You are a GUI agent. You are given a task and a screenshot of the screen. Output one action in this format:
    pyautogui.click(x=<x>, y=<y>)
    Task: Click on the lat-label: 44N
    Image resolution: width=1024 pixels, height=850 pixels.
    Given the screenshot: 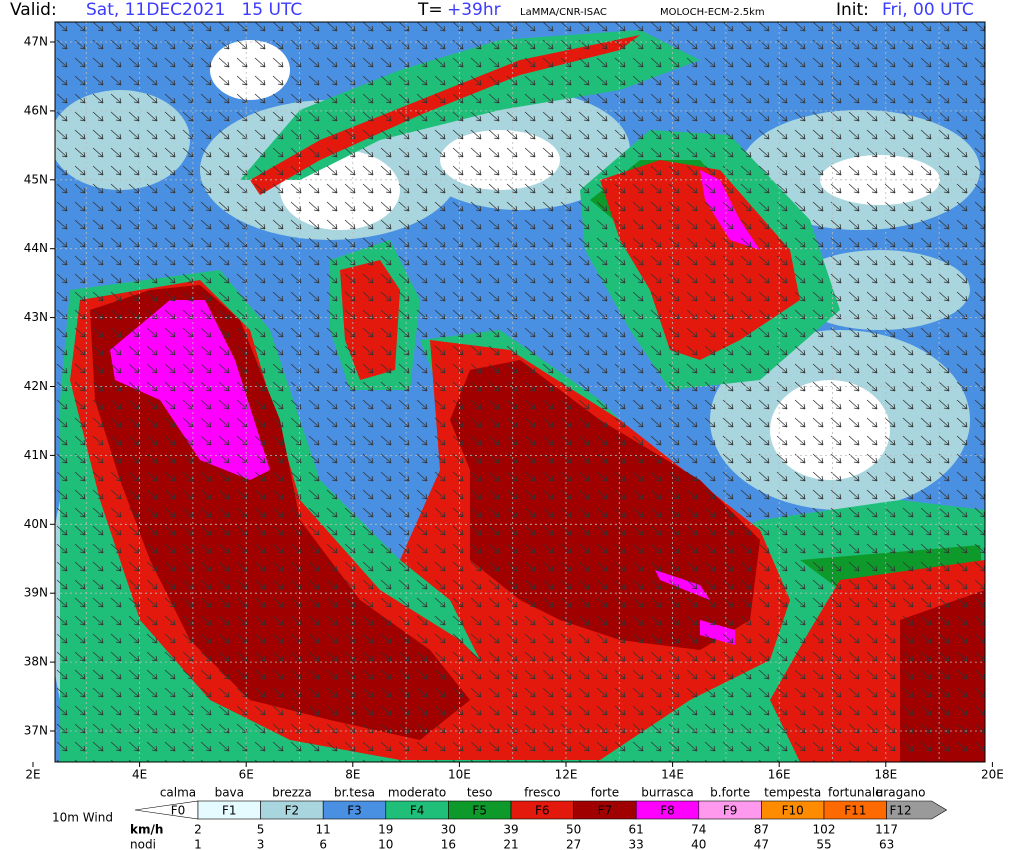 What is the action you would take?
    pyautogui.click(x=36, y=248)
    